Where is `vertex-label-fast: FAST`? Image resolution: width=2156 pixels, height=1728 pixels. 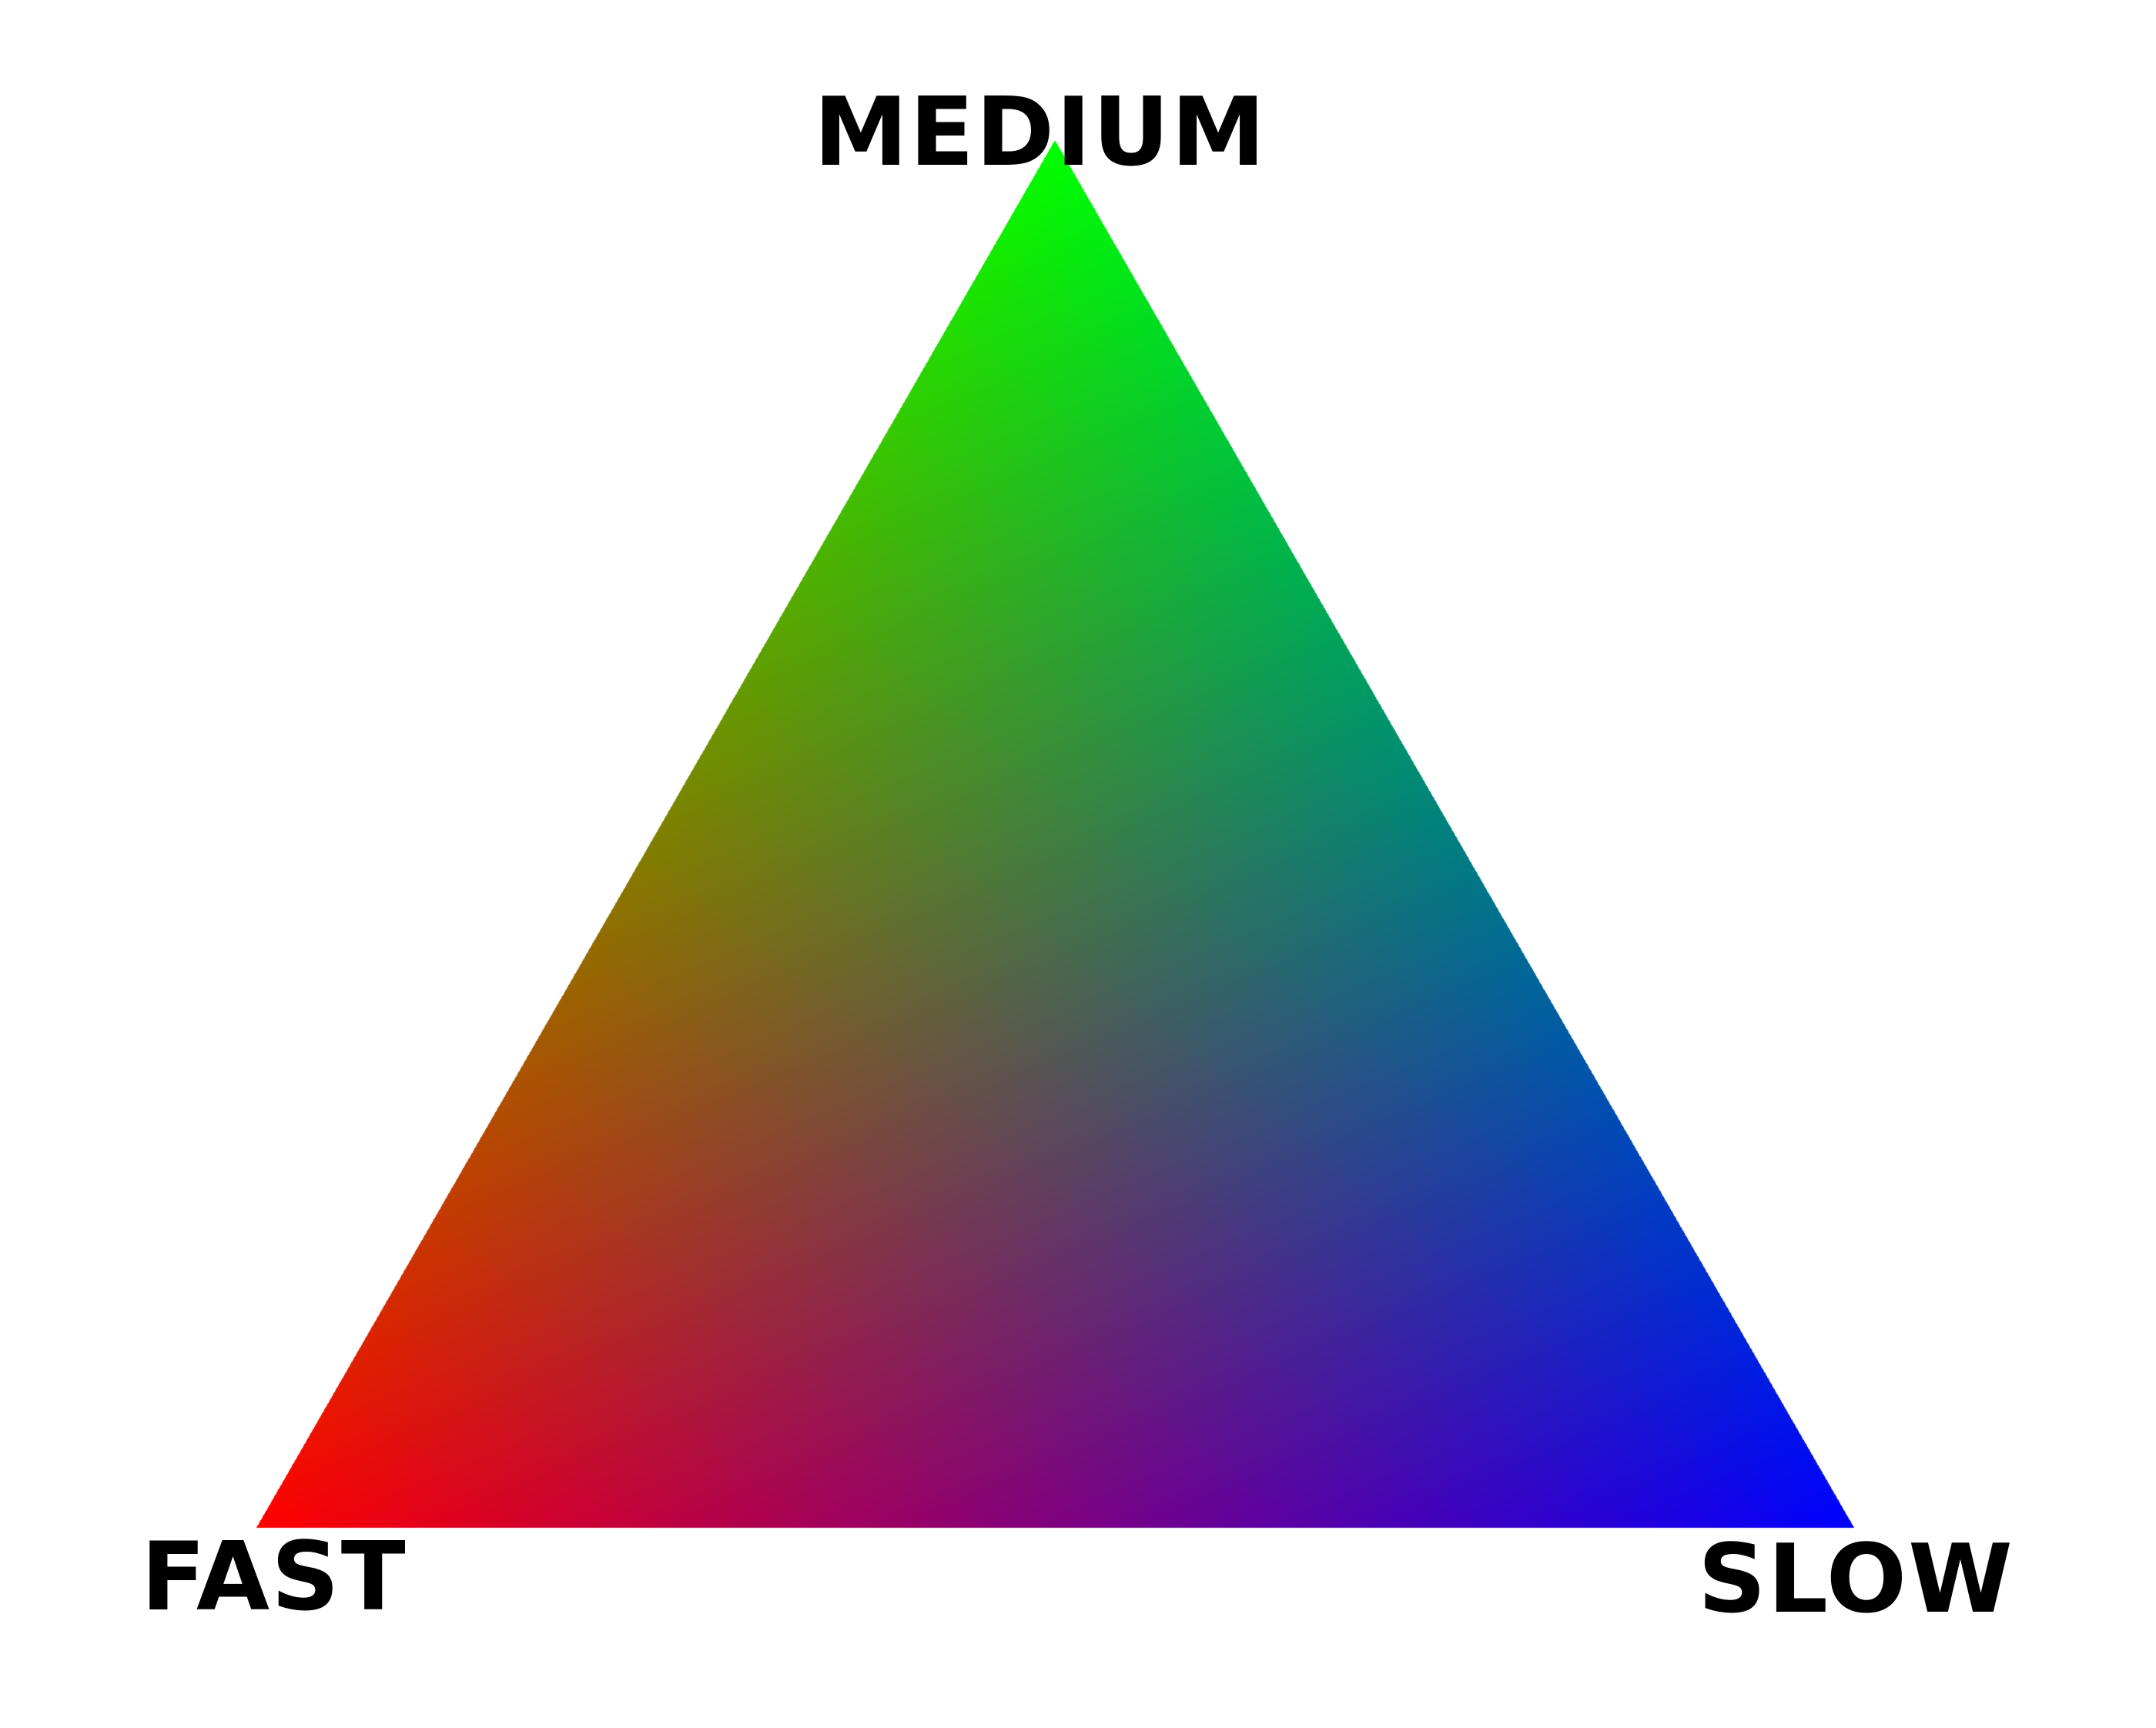 vertex-label-fast: FAST is located at coordinates (274, 1577).